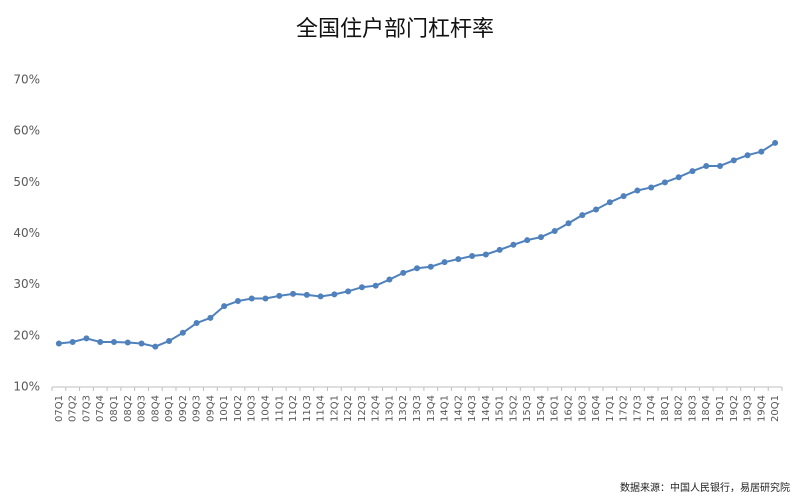 Image resolution: width=800 pixels, height=500 pixels. What do you see at coordinates (26, 182) in the screenshot?
I see `y-tick-label: 50%` at bounding box center [26, 182].